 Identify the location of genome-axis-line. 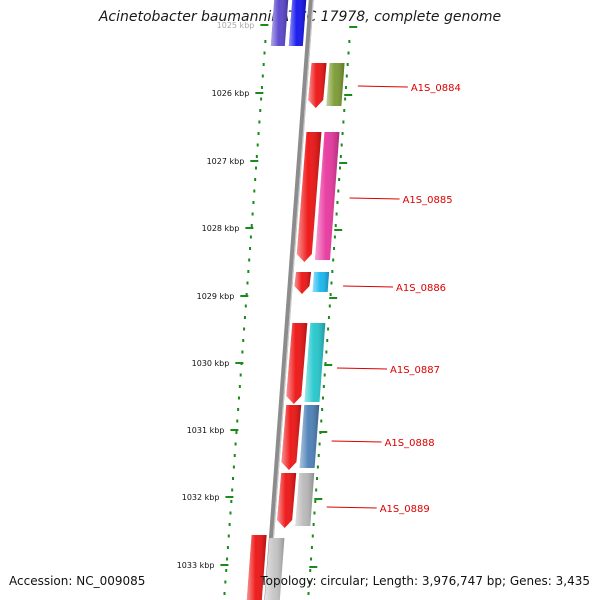
(289, 300).